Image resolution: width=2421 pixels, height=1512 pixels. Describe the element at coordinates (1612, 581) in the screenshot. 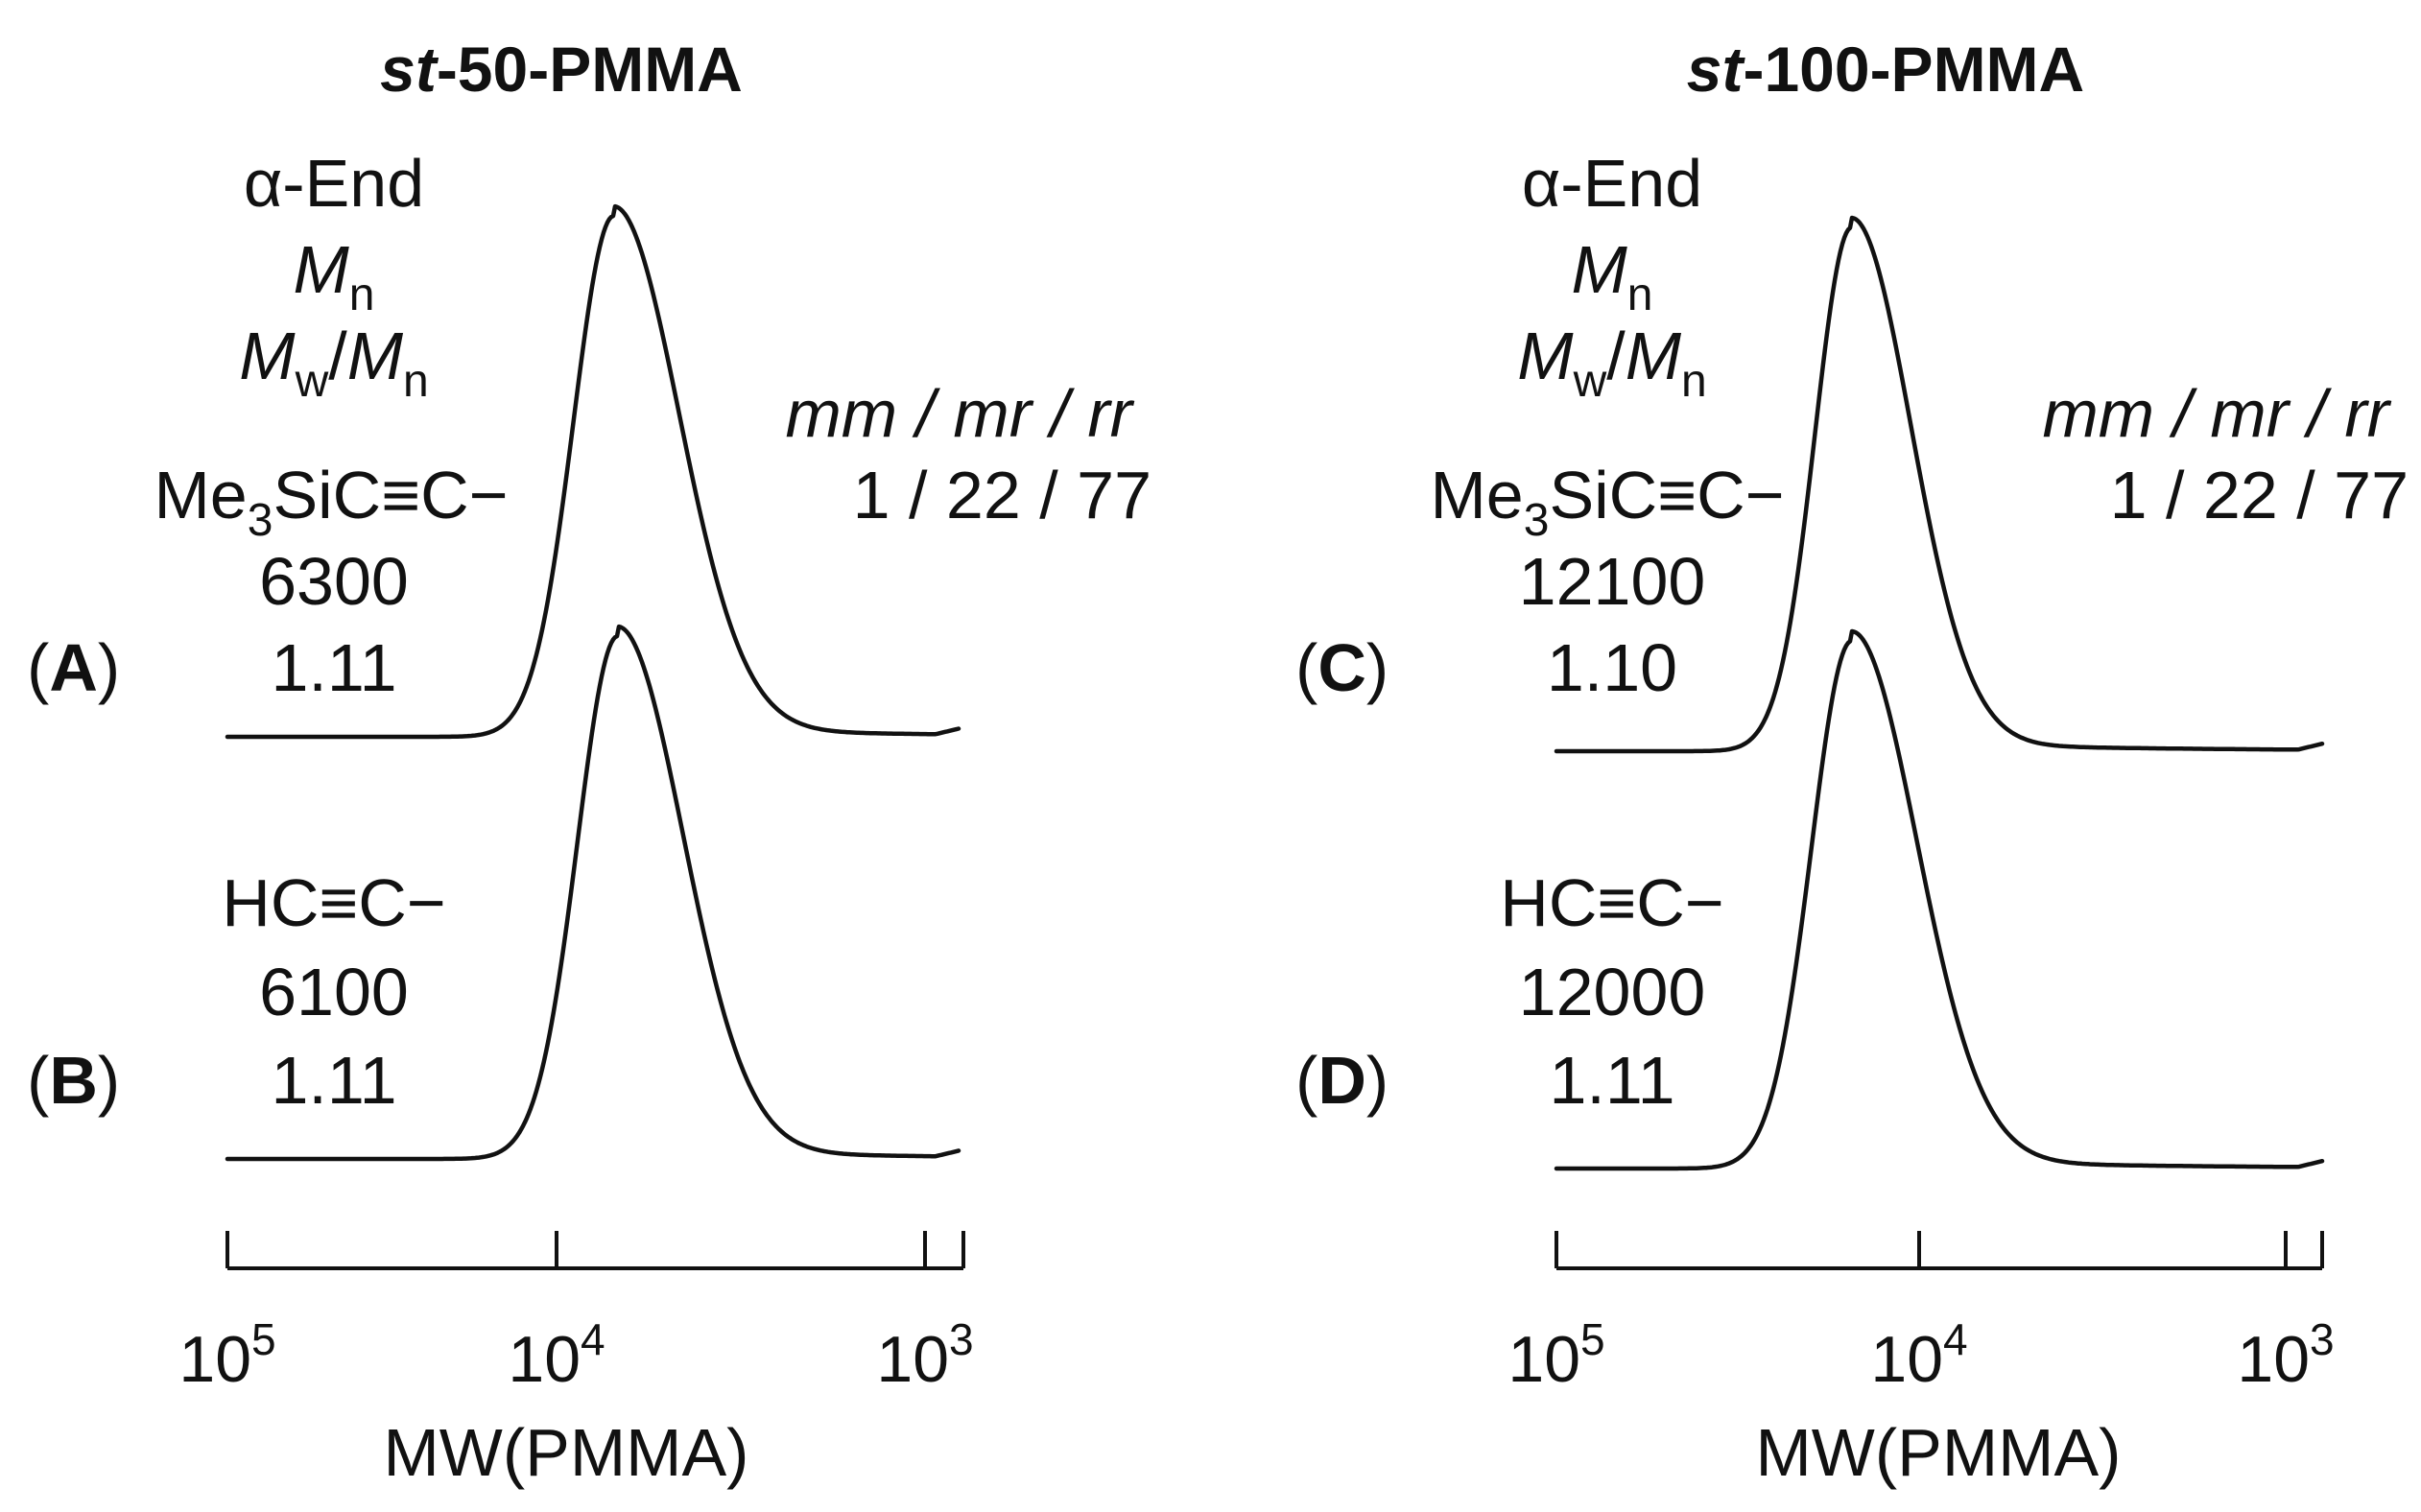

I see `series-c-mn: 12100` at that location.